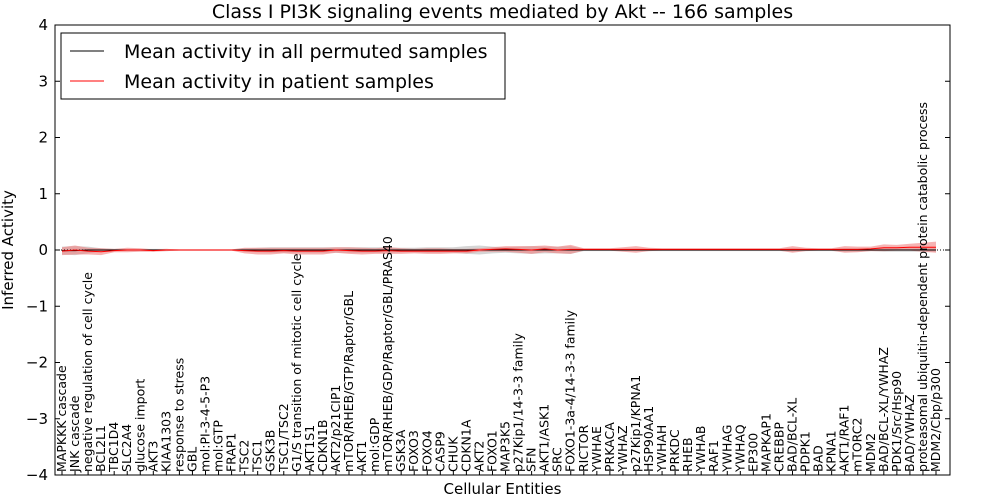 This screenshot has width=1000, height=500. What do you see at coordinates (37, 419) in the screenshot?
I see `y-tick-label: −3` at bounding box center [37, 419].